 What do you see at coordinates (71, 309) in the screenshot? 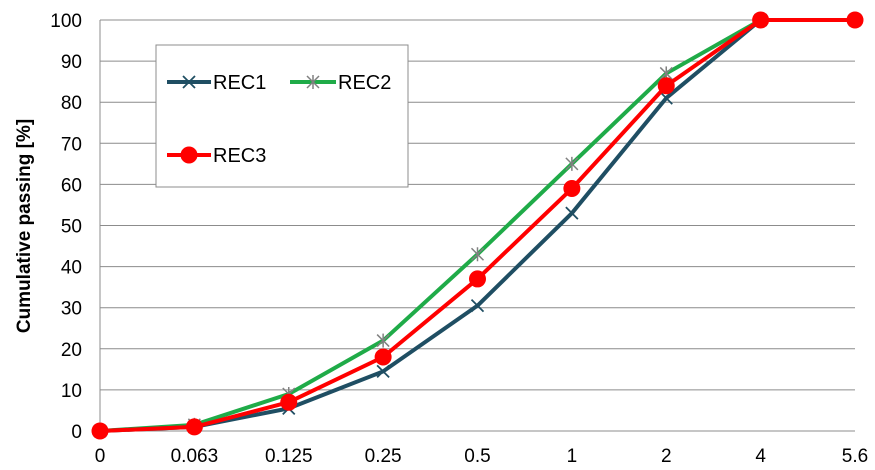
I see `y-tick-label: 30` at bounding box center [71, 309].